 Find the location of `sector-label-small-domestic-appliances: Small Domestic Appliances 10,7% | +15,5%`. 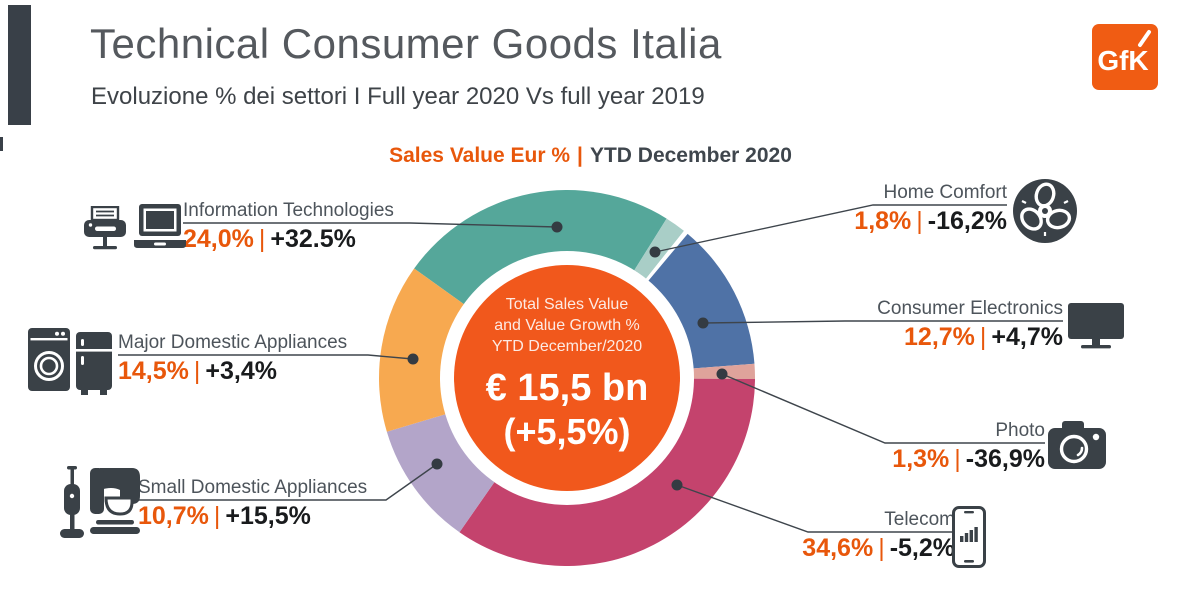

sector-label-small-domestic-appliances: Small Domestic Appliances 10,7% | +15,5% is located at coordinates (252, 504).